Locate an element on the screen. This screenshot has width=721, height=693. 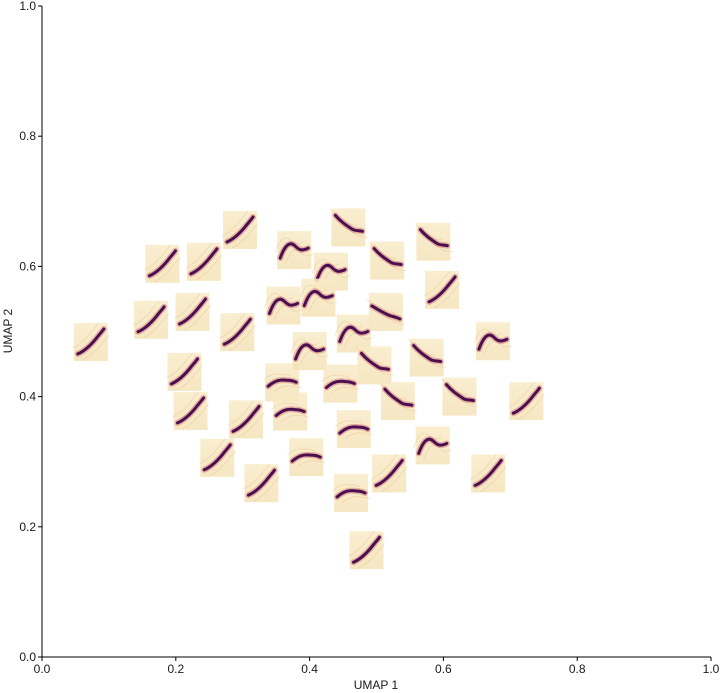
x-tick-label: 0.2 is located at coordinates (175, 669).